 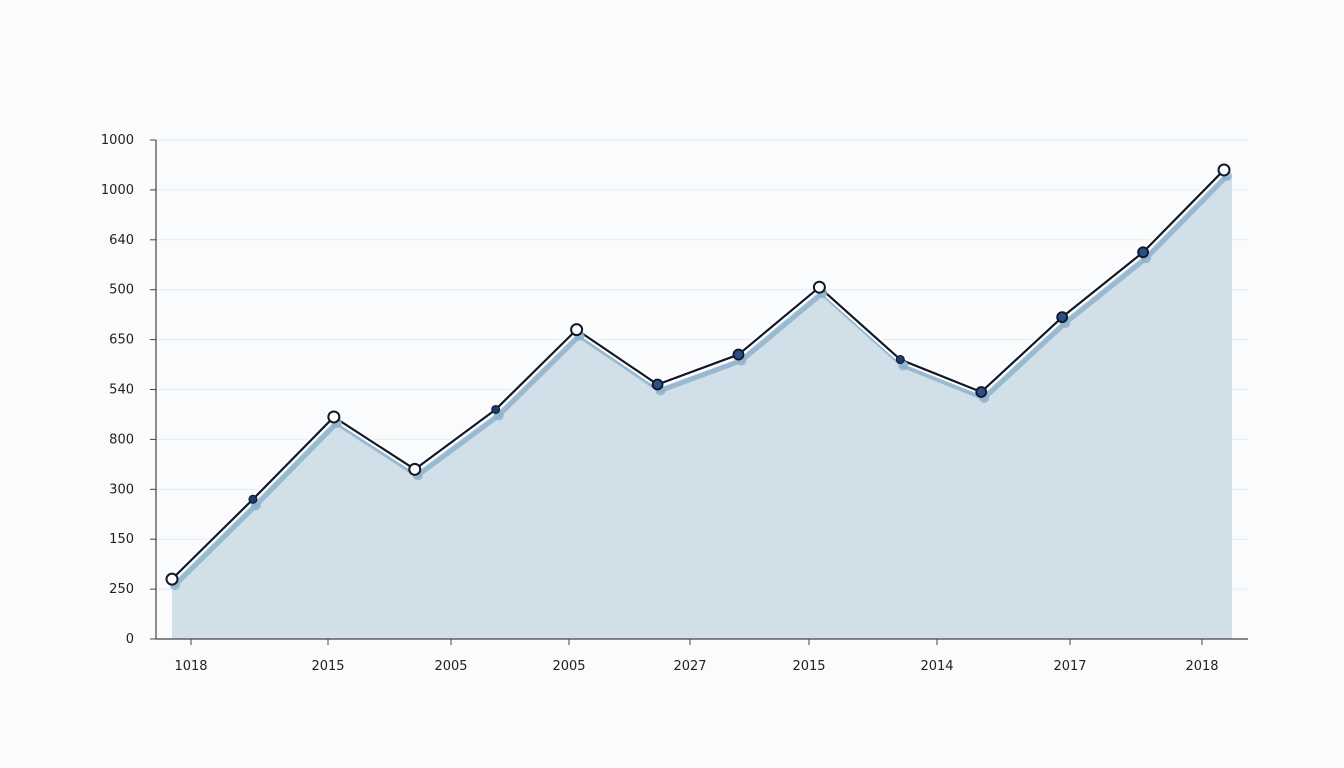 I want to click on y-tick-label: 300, so click(x=121, y=489).